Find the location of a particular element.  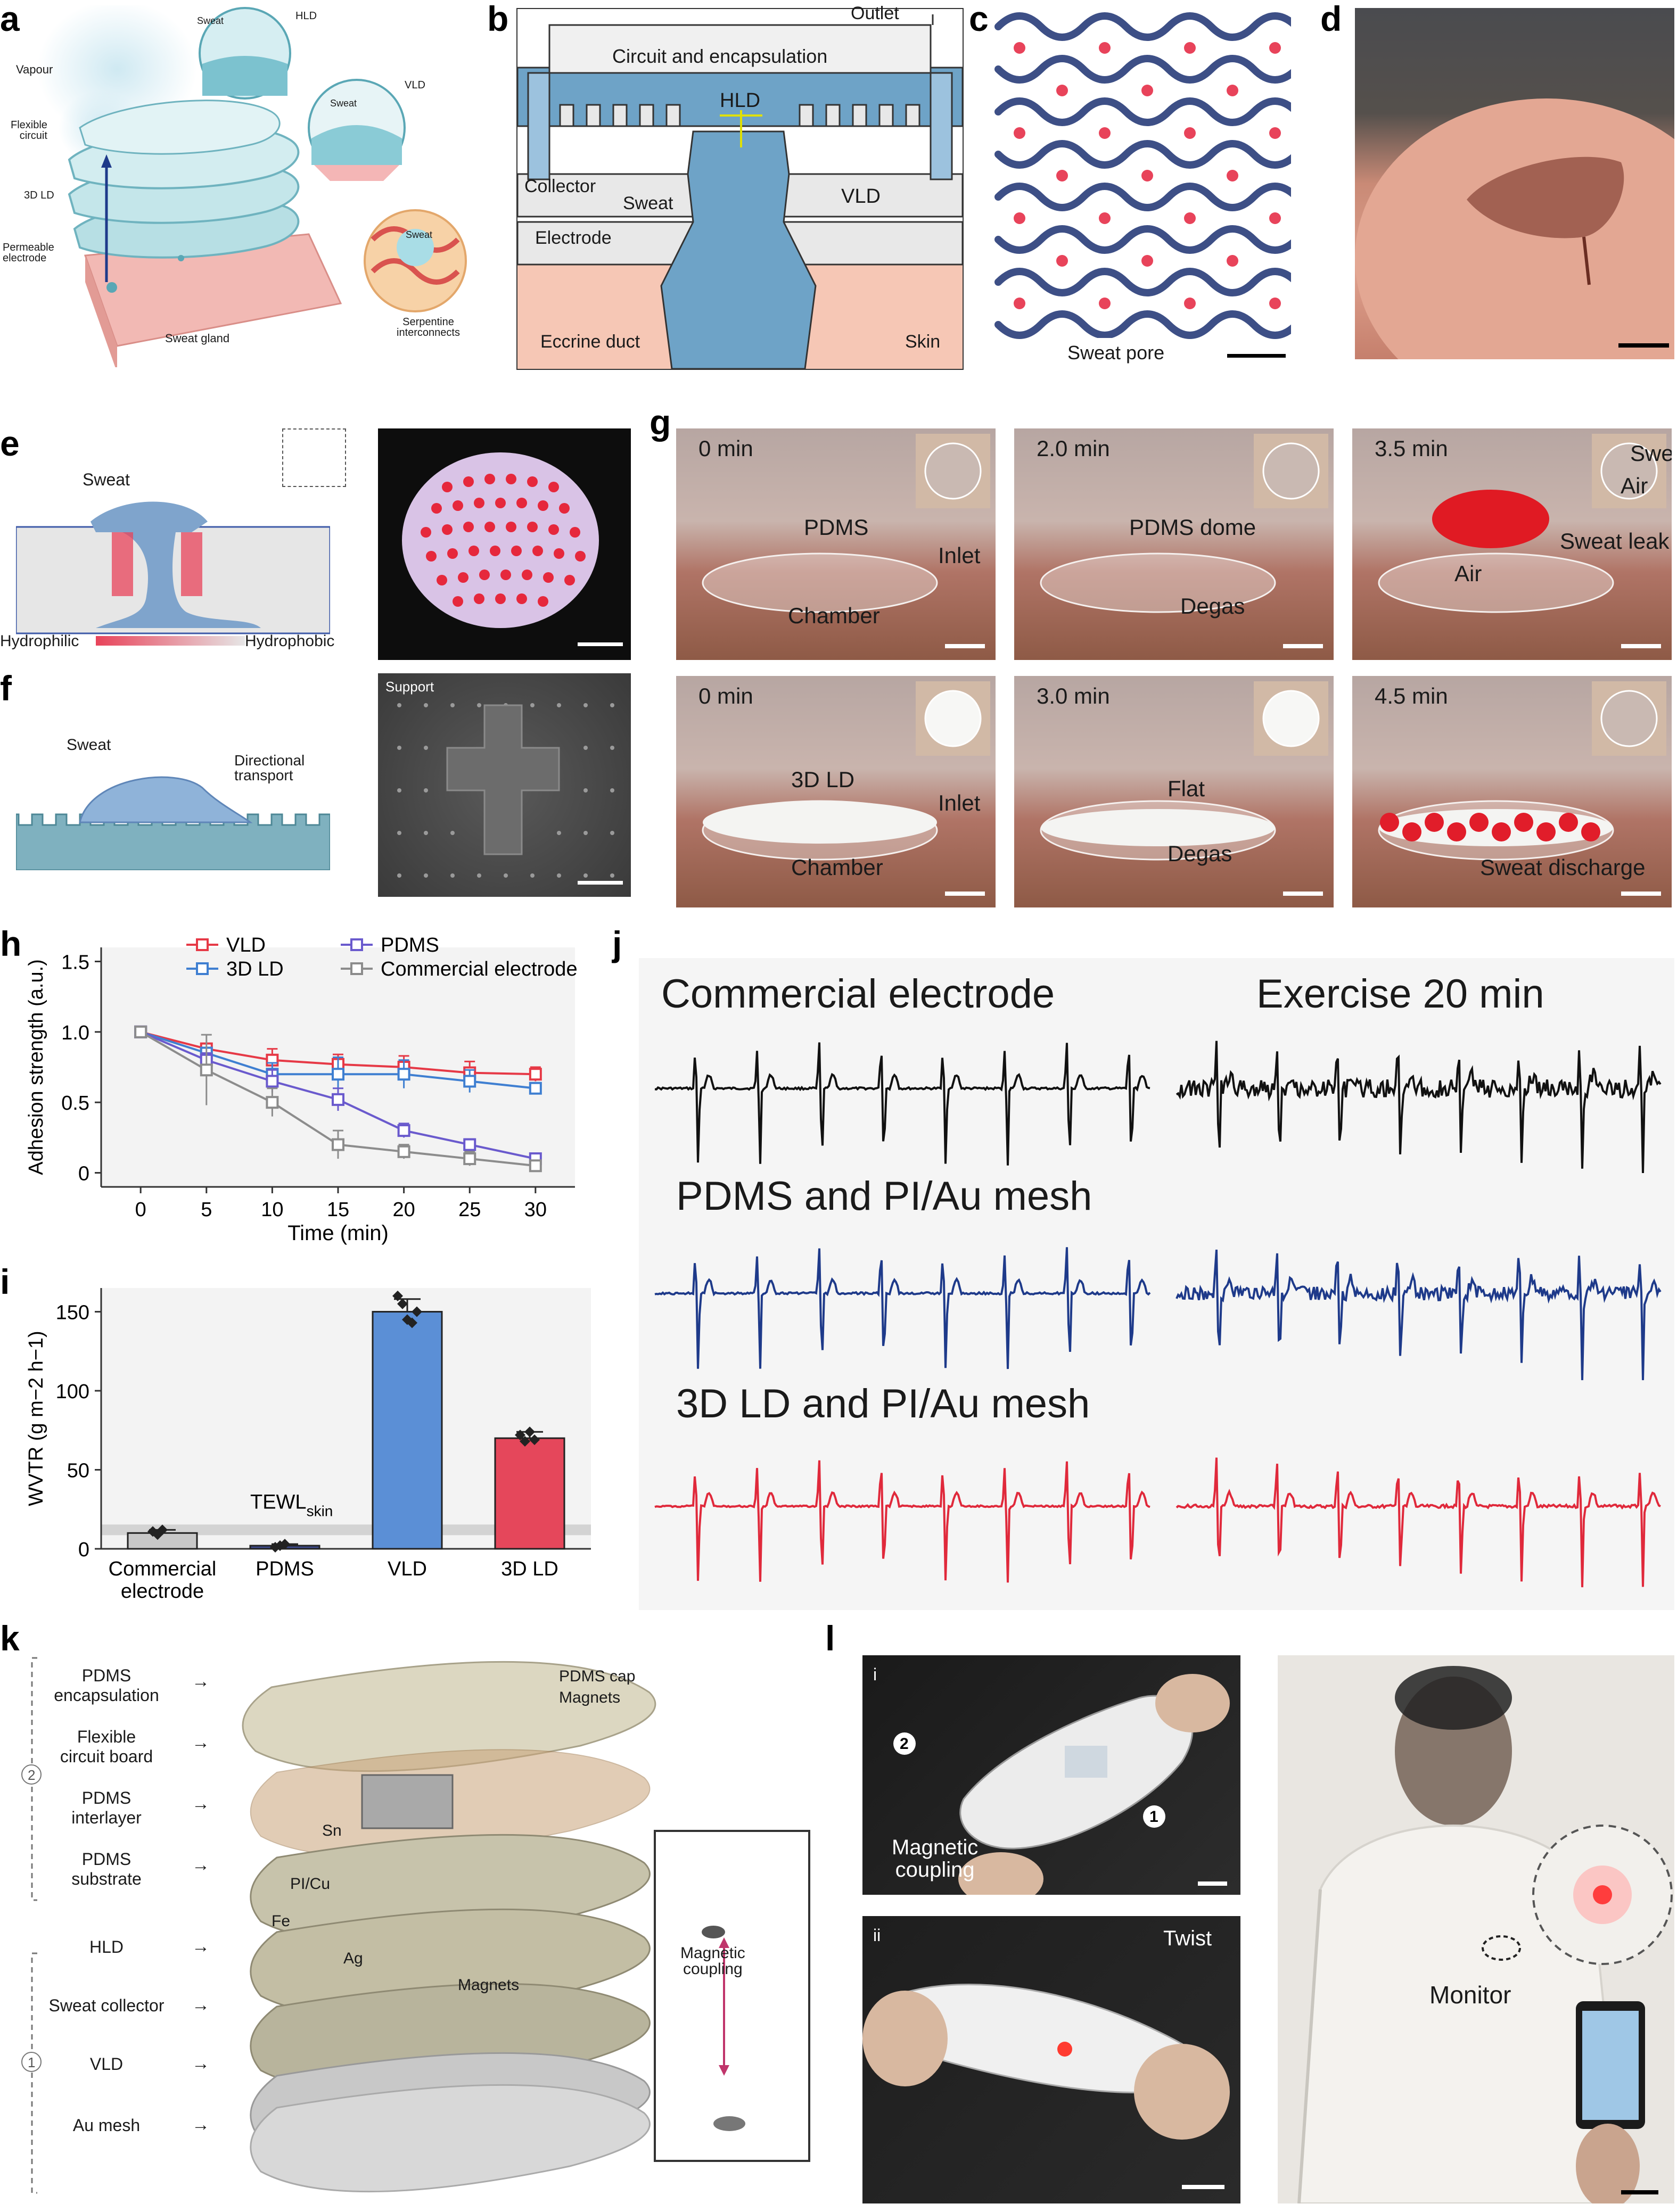

g-label: Sweat discharge is located at coordinates (1563, 868).